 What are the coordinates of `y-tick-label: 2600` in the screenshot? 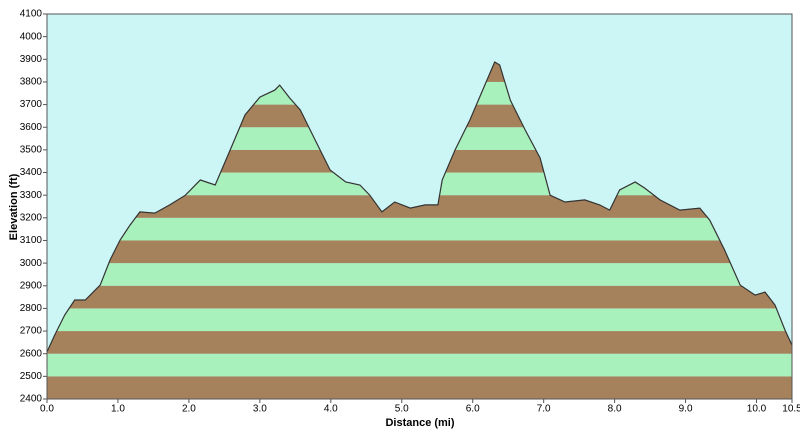 It's located at (31, 353).